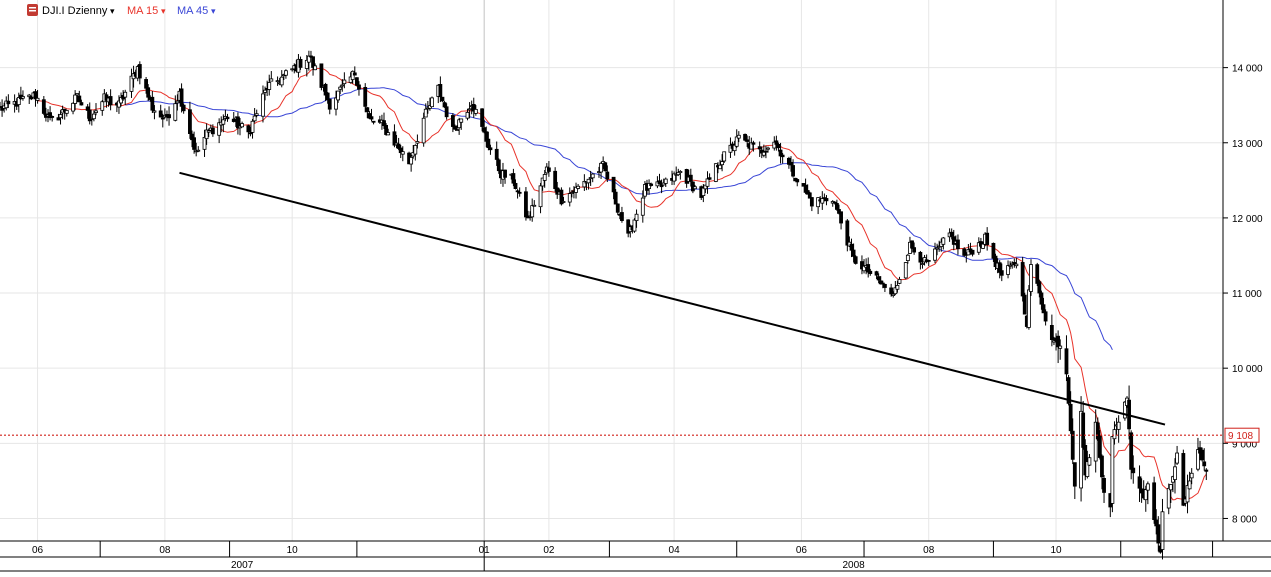 This screenshot has width=1271, height=577. I want to click on month-label: 01, so click(485, 550).